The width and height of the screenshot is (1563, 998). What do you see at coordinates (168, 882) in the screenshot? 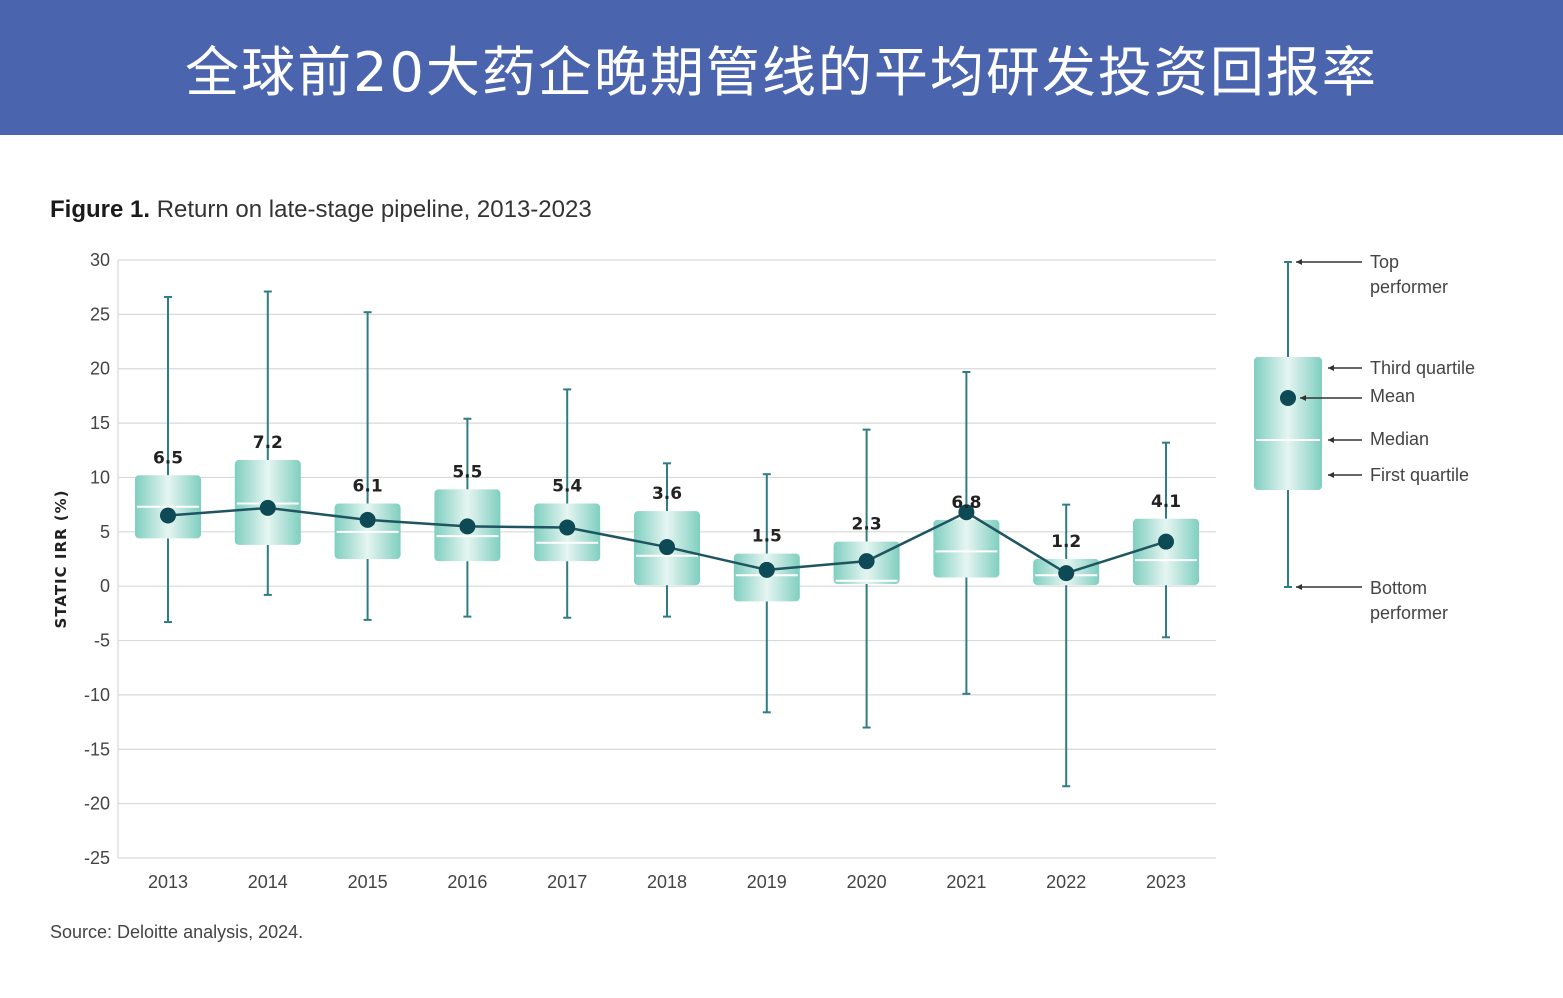
I see `x-tick-label: 2013` at bounding box center [168, 882].